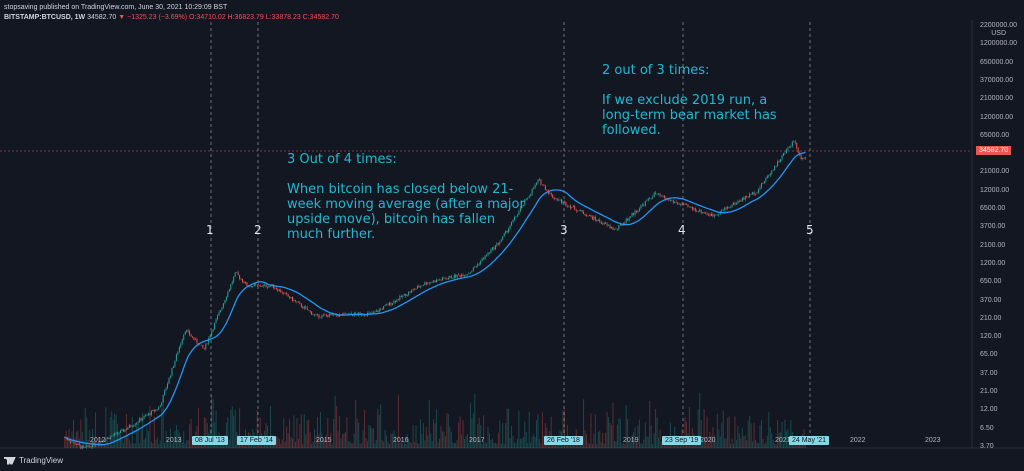 The width and height of the screenshot is (1024, 471). What do you see at coordinates (33, 460) in the screenshot?
I see `tradingview-logo: TradingView` at bounding box center [33, 460].